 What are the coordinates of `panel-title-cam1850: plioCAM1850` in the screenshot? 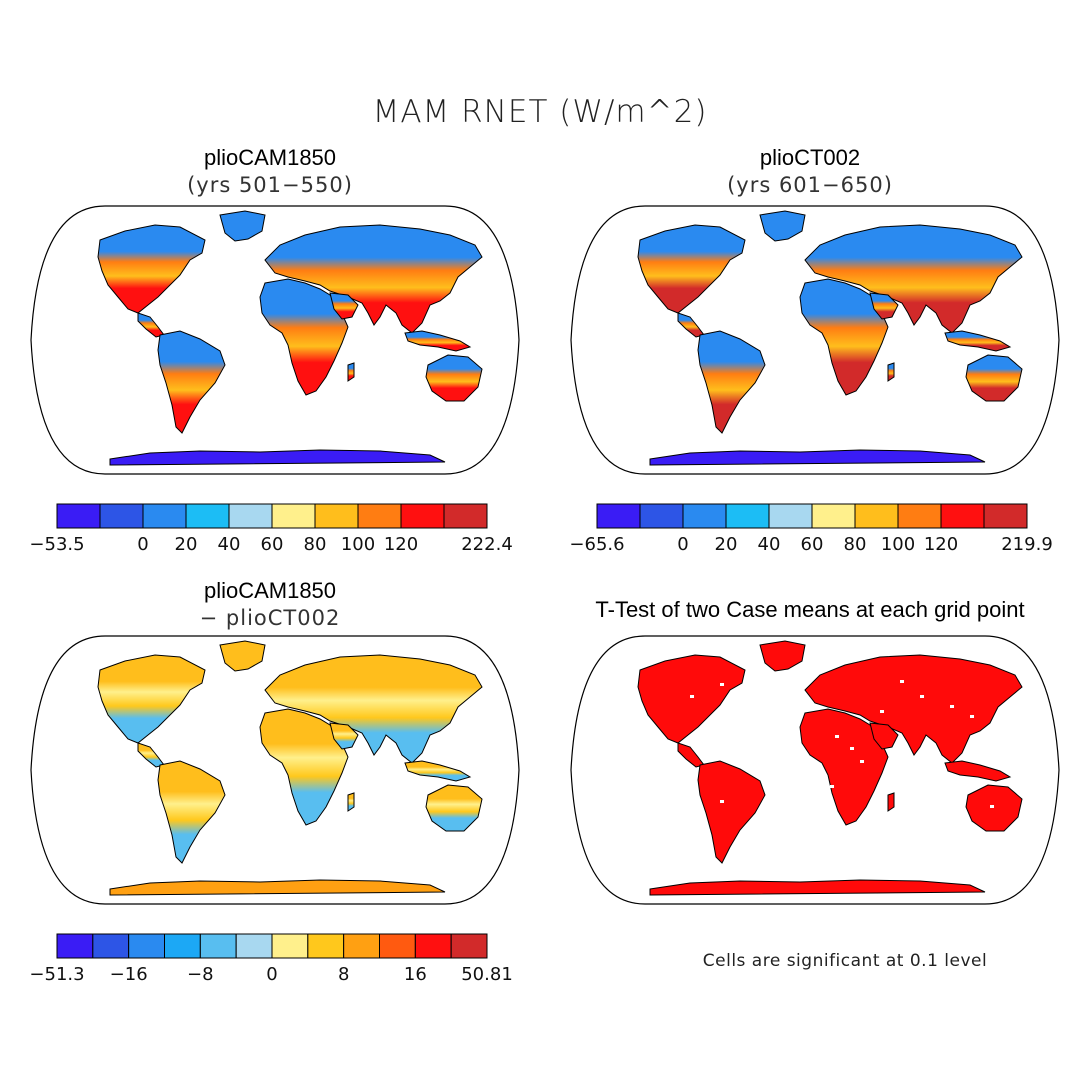 It's located at (270, 157).